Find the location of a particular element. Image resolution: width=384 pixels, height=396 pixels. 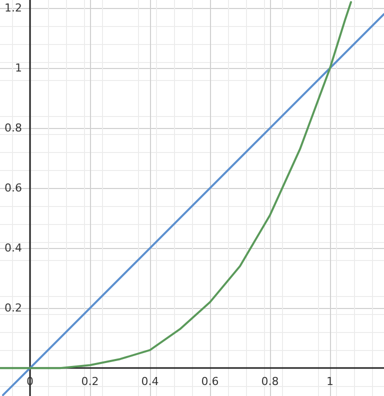

y-tick-label: 0.2 is located at coordinates (13, 308).